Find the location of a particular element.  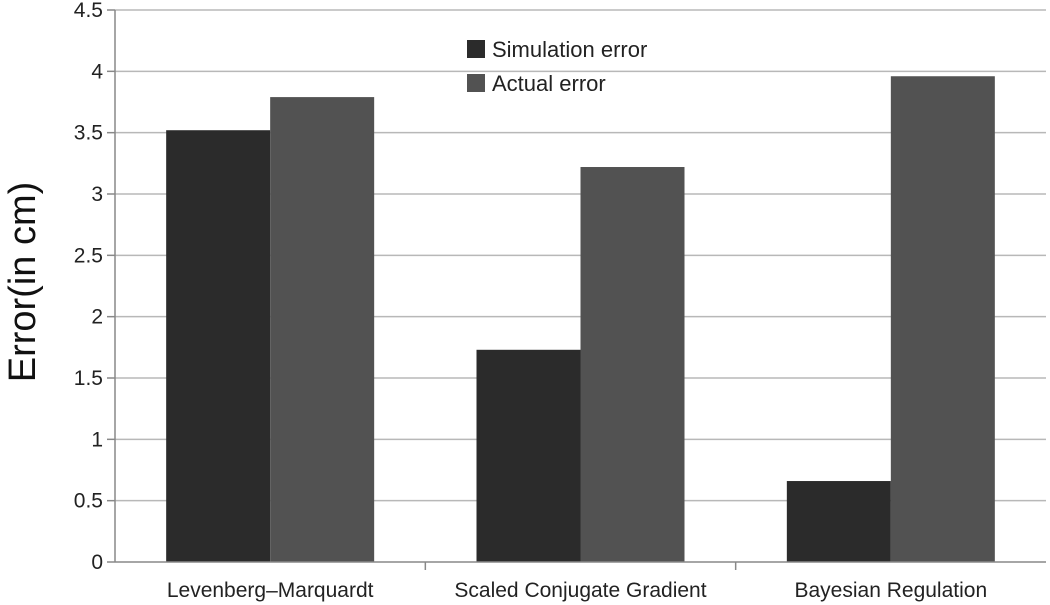

y-tick-label: 2.5 is located at coordinates (88, 255).